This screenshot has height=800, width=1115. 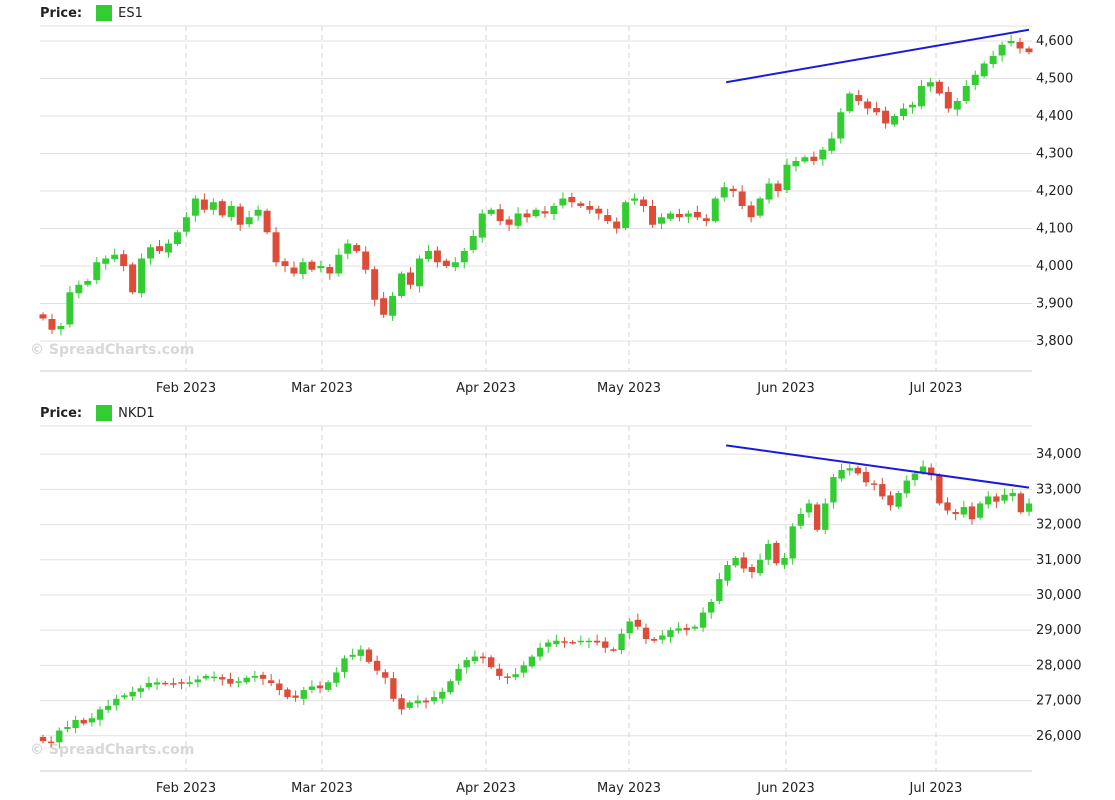 What do you see at coordinates (1059, 525) in the screenshot?
I see `y-tick-label: 32,000` at bounding box center [1059, 525].